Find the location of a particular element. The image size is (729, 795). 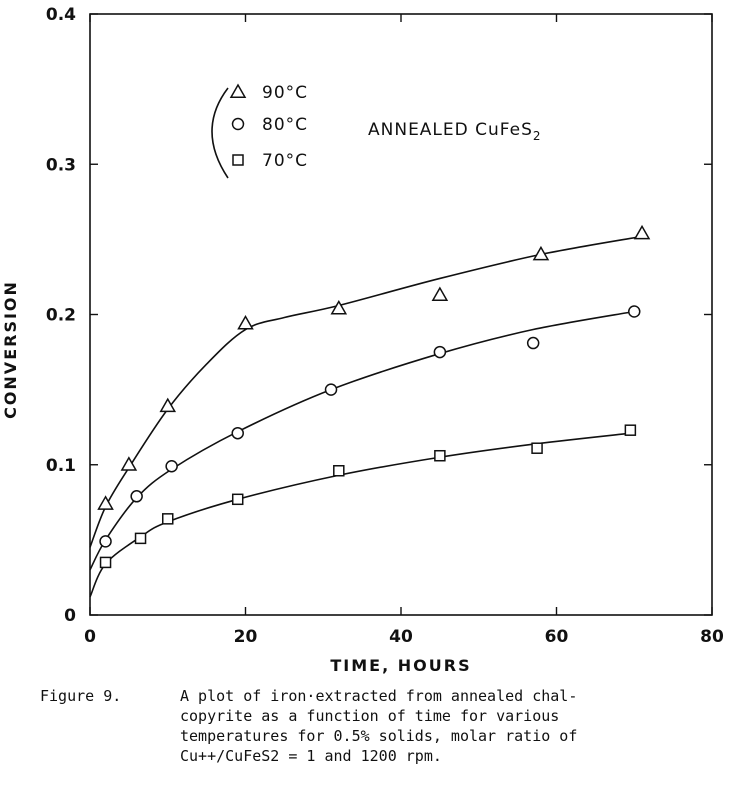

y-axis-title: CONVERSION is located at coordinates (10, 349).